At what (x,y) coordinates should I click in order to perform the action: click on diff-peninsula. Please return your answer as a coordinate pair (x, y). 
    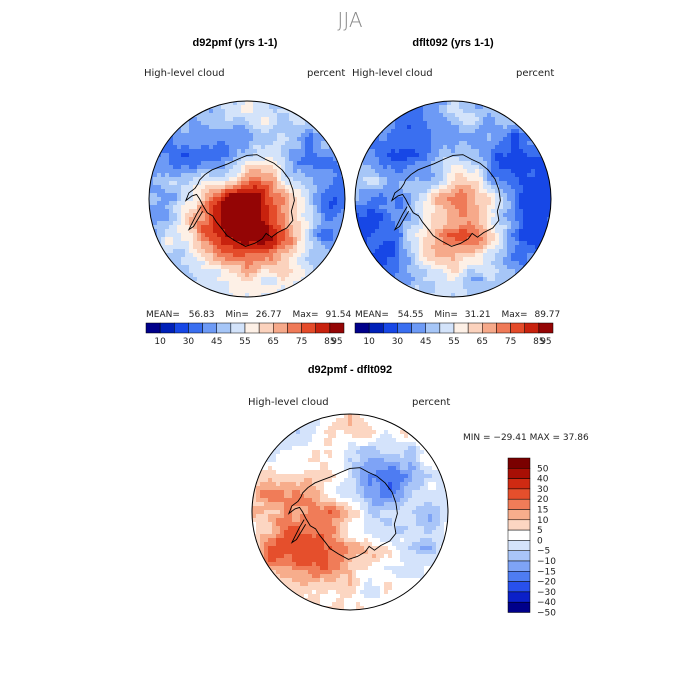
    Looking at the image, I should click on (298, 531).